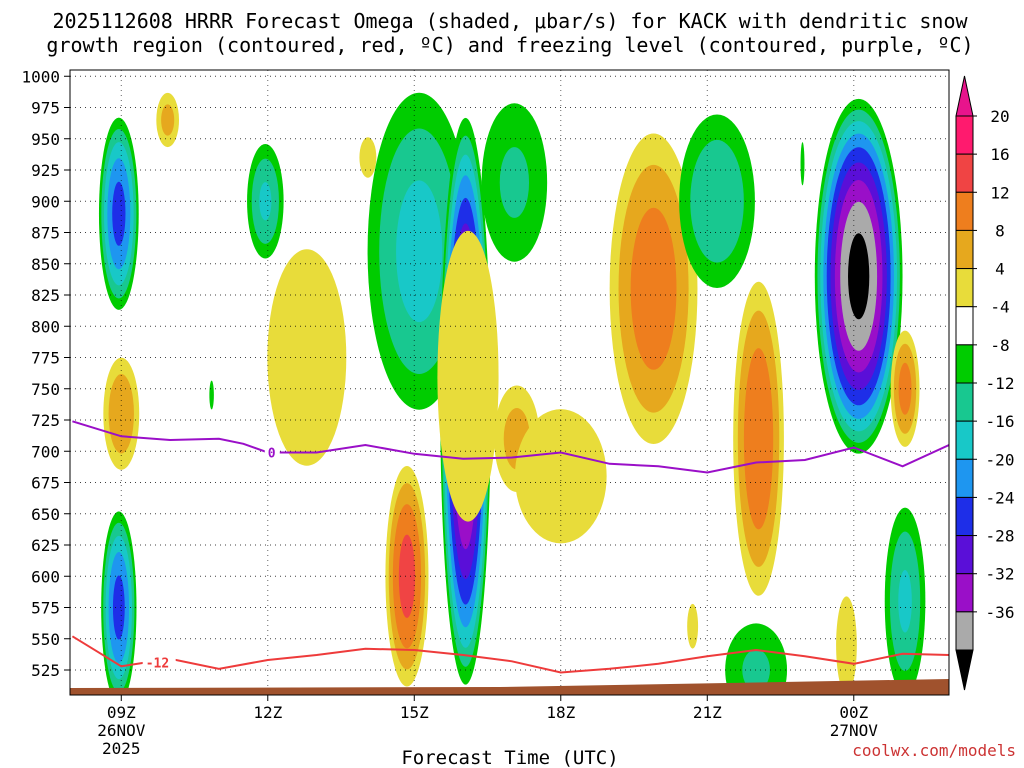 The image size is (1024, 768). Describe the element at coordinates (1000, 459) in the screenshot. I see `colorbar-label: -20` at that location.